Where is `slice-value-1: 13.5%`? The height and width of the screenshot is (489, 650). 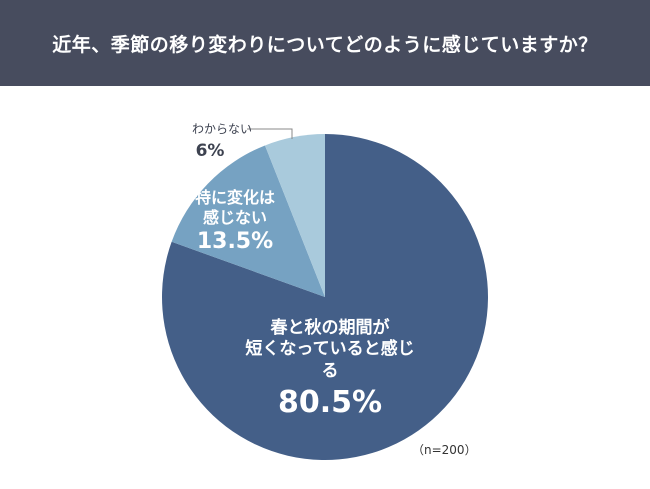 slice-value-1: 13.5% is located at coordinates (235, 241).